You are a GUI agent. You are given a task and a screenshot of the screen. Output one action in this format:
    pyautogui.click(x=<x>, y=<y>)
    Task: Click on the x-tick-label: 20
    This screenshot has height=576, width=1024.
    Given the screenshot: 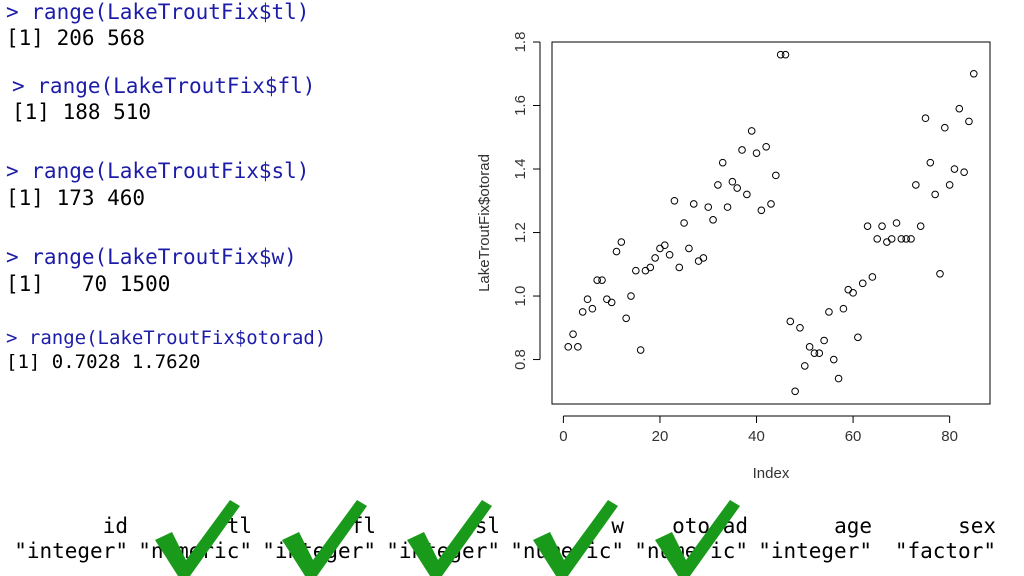 What is the action you would take?
    pyautogui.click(x=660, y=436)
    